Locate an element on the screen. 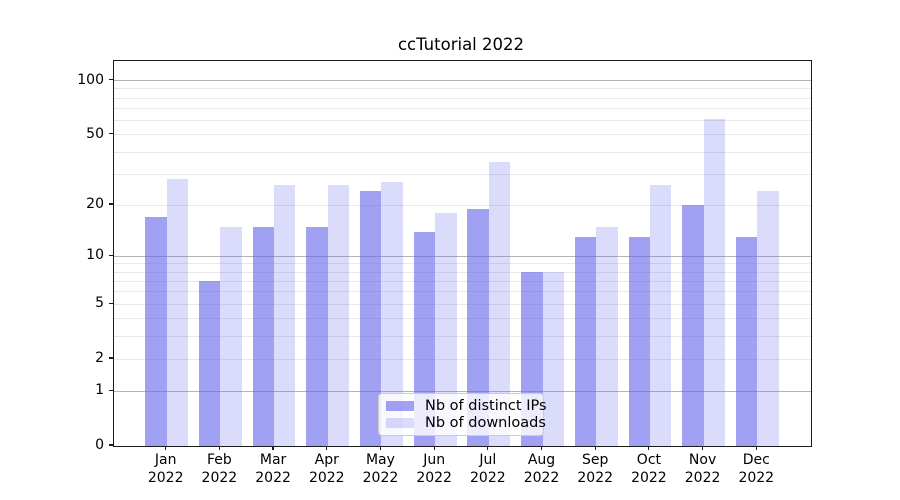 The image size is (900, 500). legend-swatch-distinct-ips is located at coordinates (400, 406).